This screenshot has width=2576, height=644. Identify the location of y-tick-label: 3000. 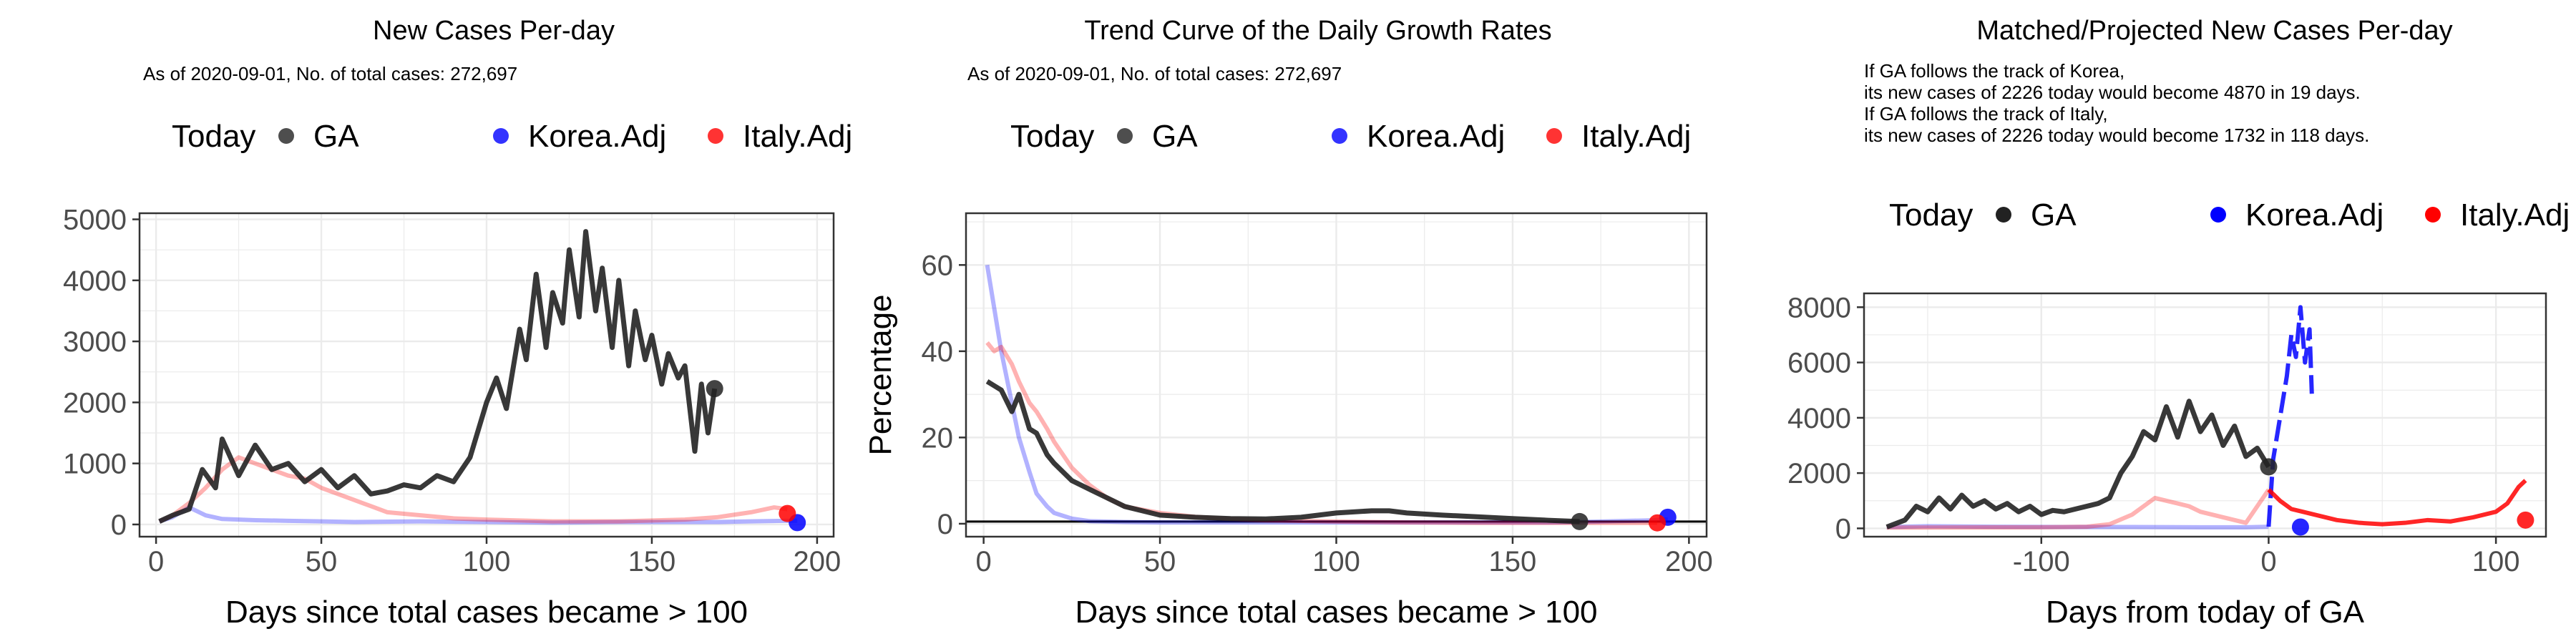
(95, 342).